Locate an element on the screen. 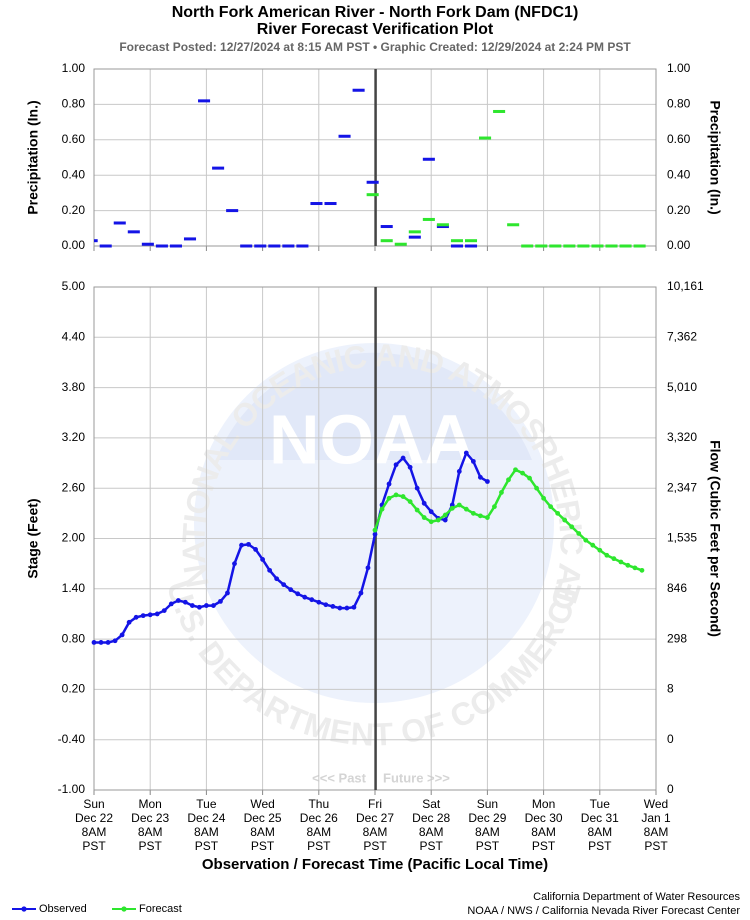 The width and height of the screenshot is (750, 920). x-tick-label: Thu is located at coordinates (318, 804).